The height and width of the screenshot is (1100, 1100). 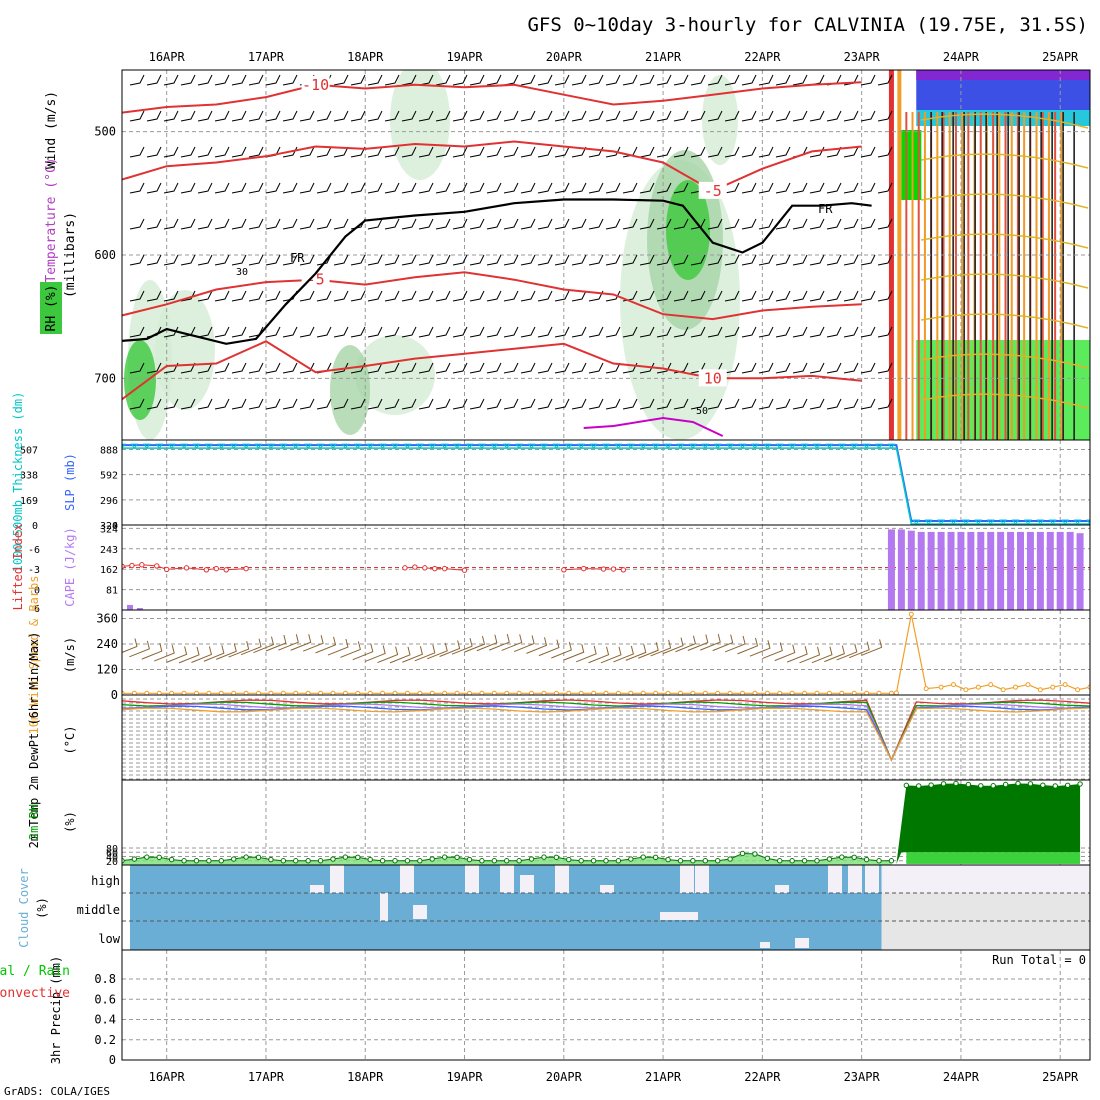 What do you see at coordinates (1005, 241) in the screenshot?
I see `temperature-contour-dense` at bounding box center [1005, 241].